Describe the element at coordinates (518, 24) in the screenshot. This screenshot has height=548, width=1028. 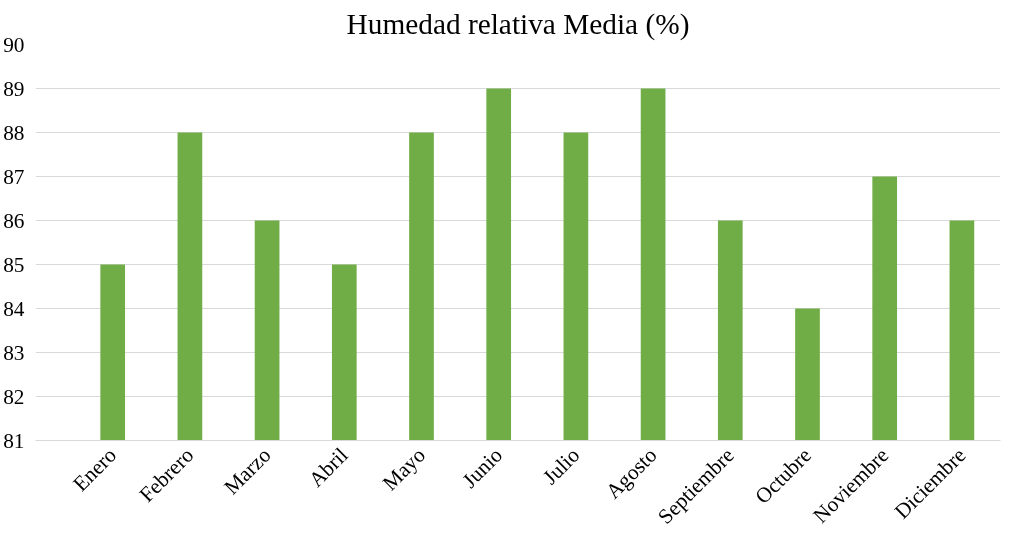
I see `chart-title: Humedad relativa Media (%)` at that location.